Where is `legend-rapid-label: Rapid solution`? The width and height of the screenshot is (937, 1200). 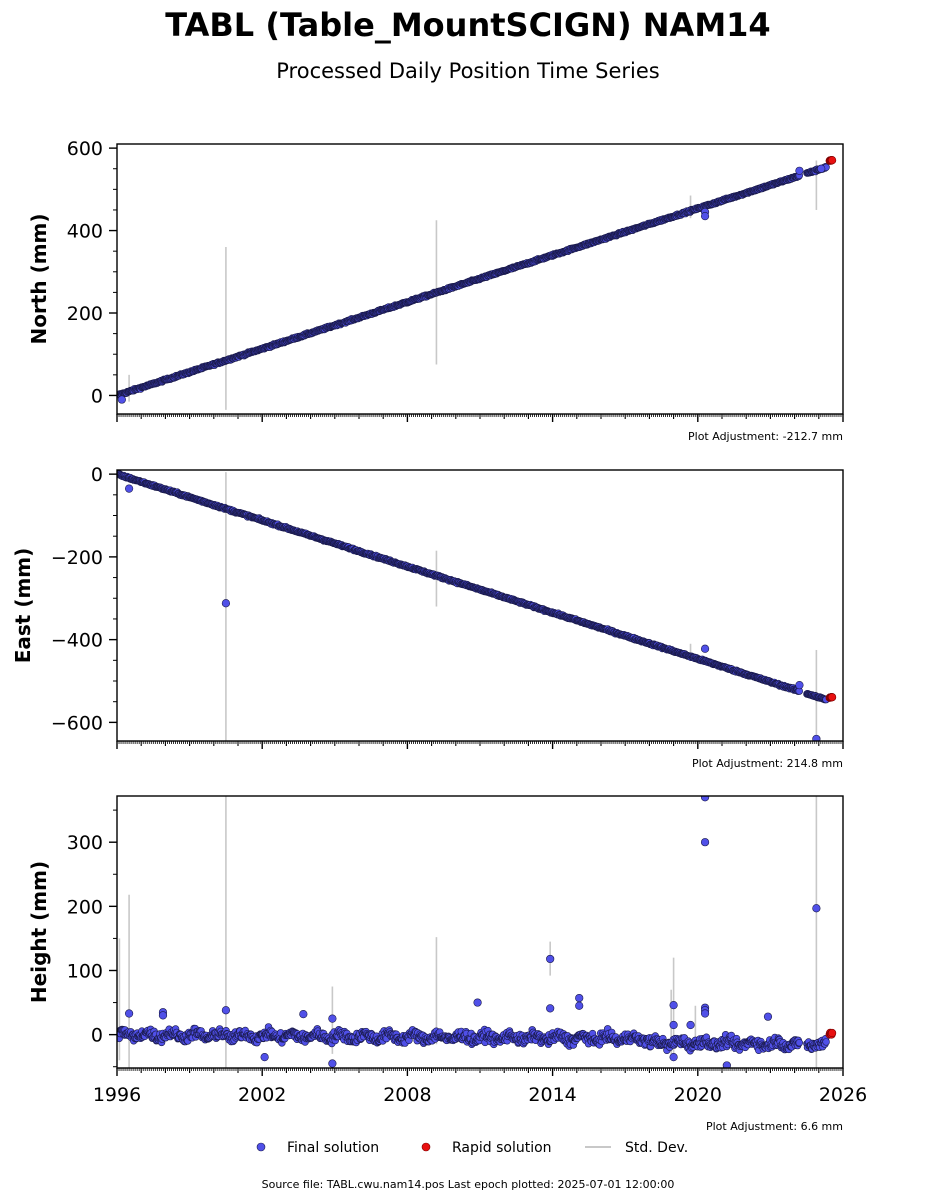 legend-rapid-label: Rapid solution is located at coordinates (502, 1148).